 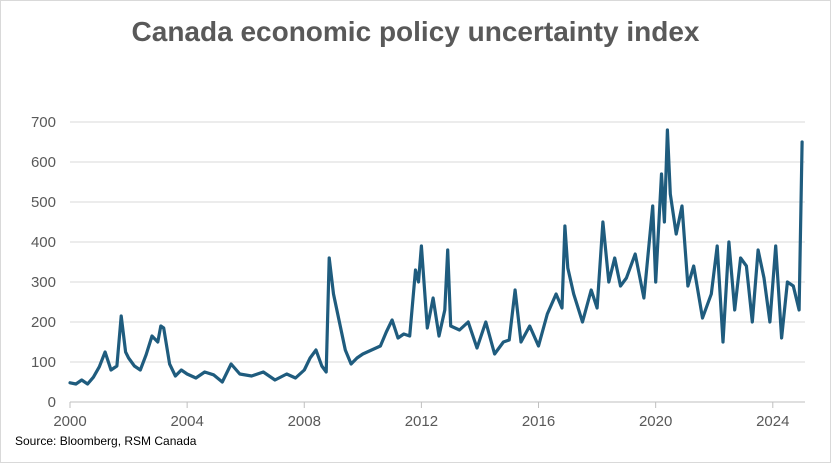 What do you see at coordinates (538, 421) in the screenshot?
I see `x-tick-label: 2016` at bounding box center [538, 421].